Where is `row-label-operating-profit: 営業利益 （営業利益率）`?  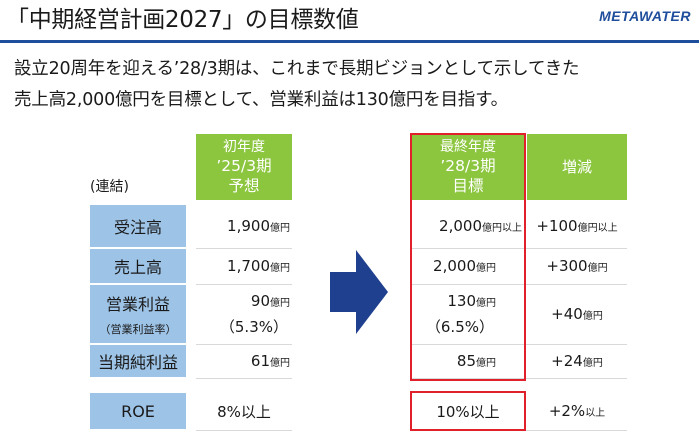
row-label-operating-profit: 営業利益 （営業利益率） is located at coordinates (138, 314).